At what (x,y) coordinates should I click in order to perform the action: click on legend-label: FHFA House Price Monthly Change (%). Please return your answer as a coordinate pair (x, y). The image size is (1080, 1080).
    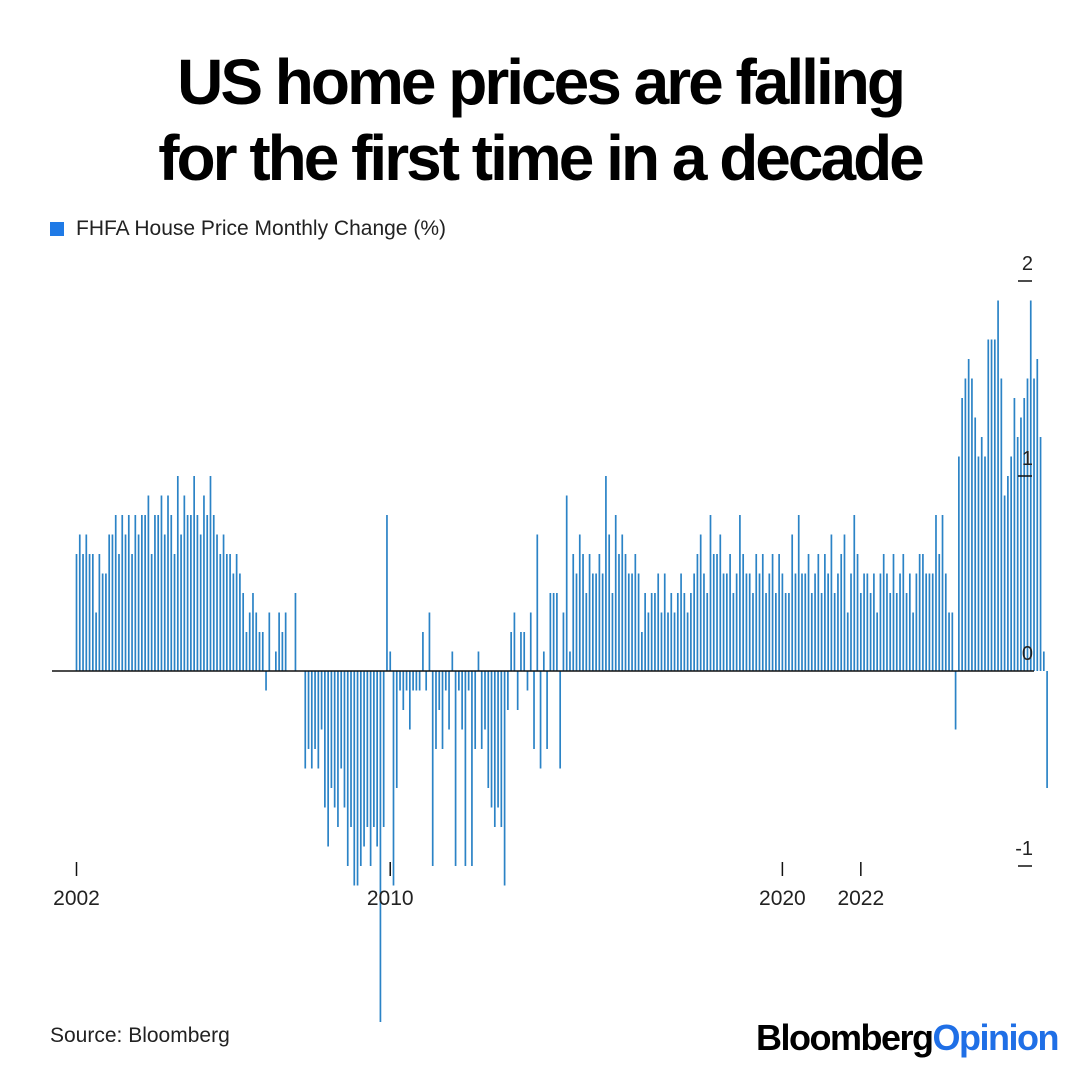
    Looking at the image, I should click on (261, 228).